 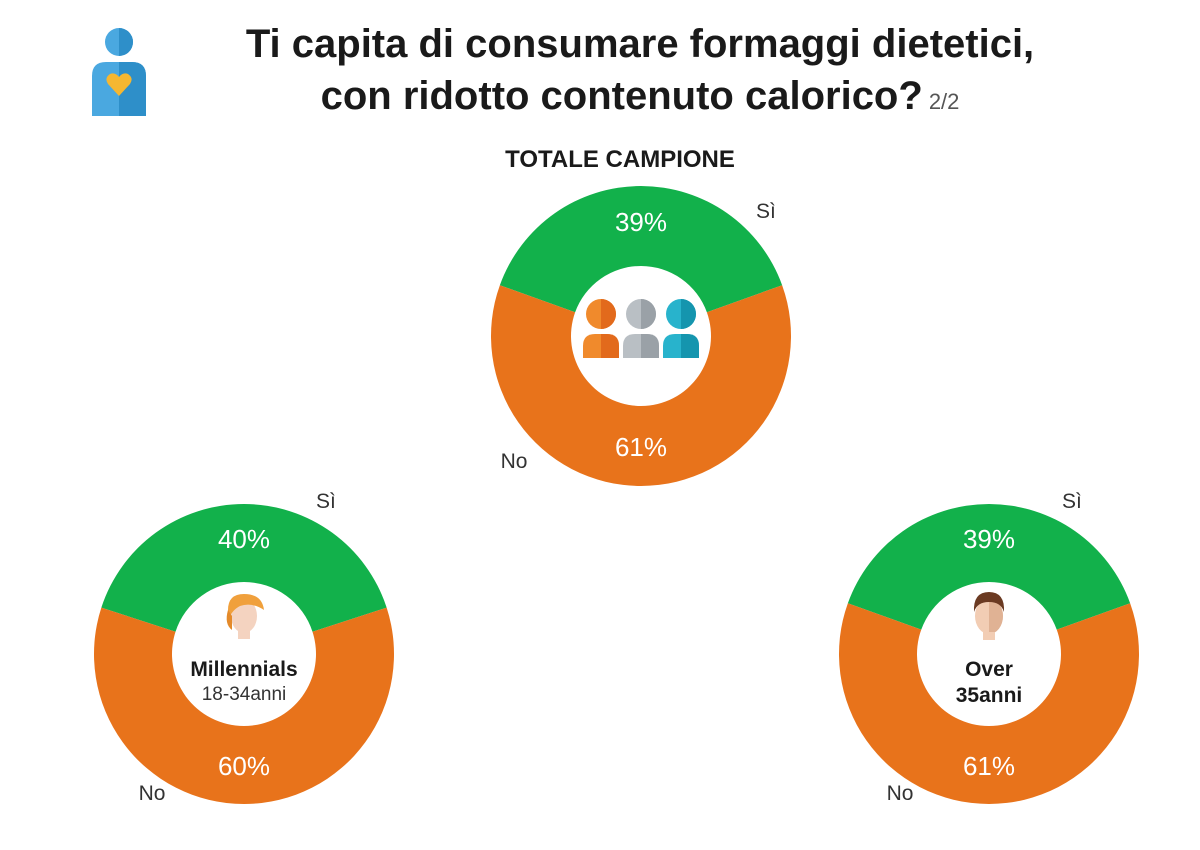 I want to click on center-label: Millennials, so click(x=243, y=669).